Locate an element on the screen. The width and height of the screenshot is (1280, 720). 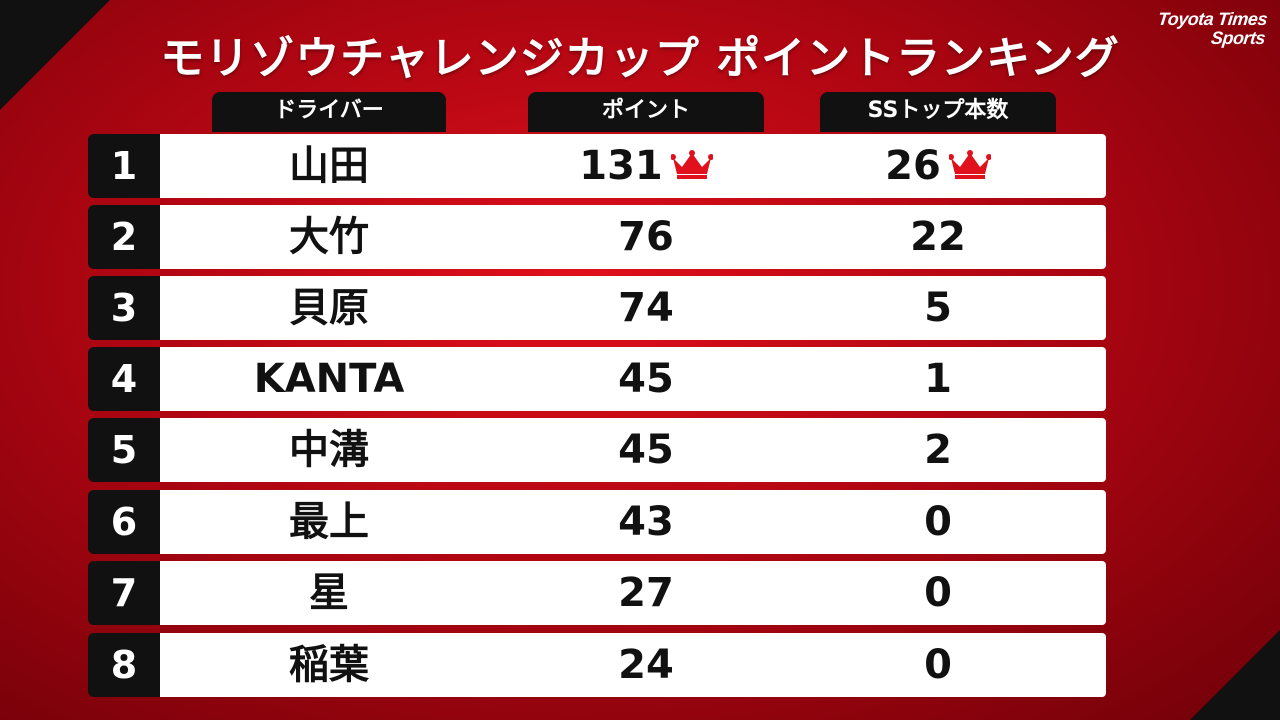
points-cell: 131 is located at coordinates (646, 166).